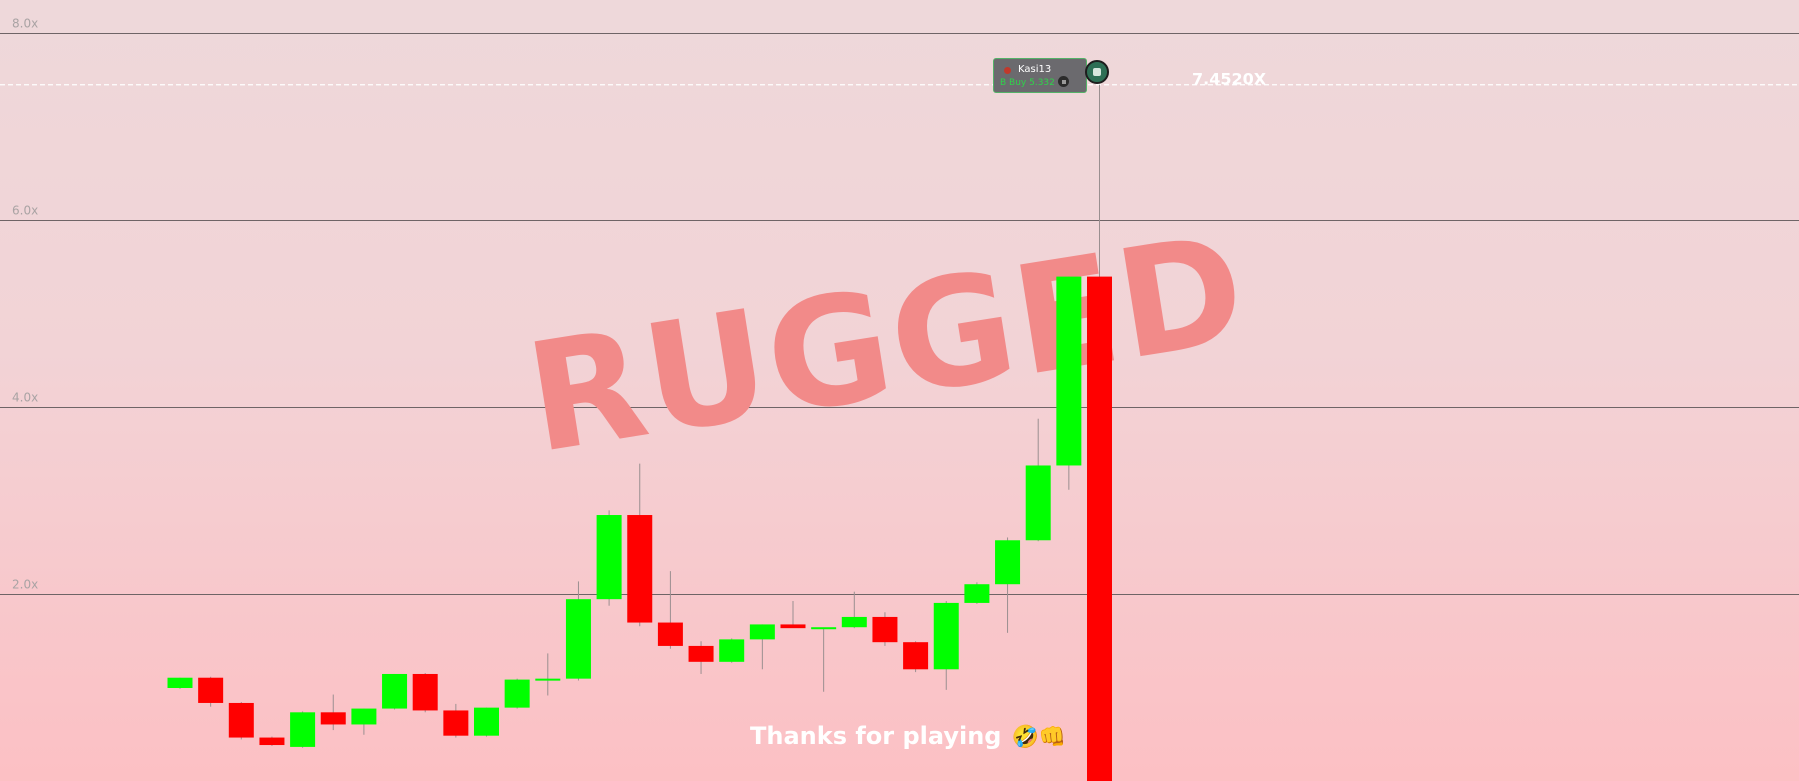 The image size is (1799, 781). I want to click on player-rank-icon, so click(1007, 70).